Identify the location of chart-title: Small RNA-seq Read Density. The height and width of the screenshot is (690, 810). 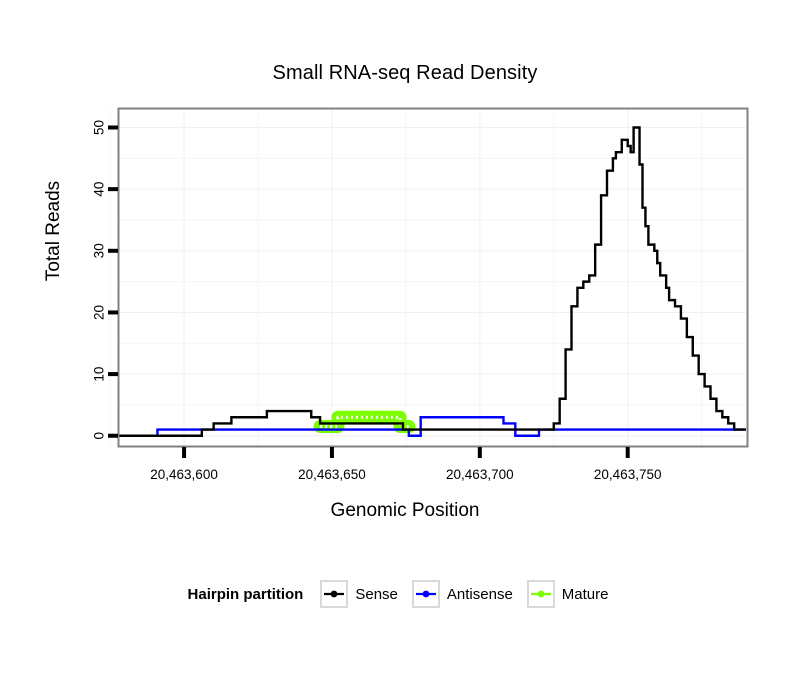
(405, 73).